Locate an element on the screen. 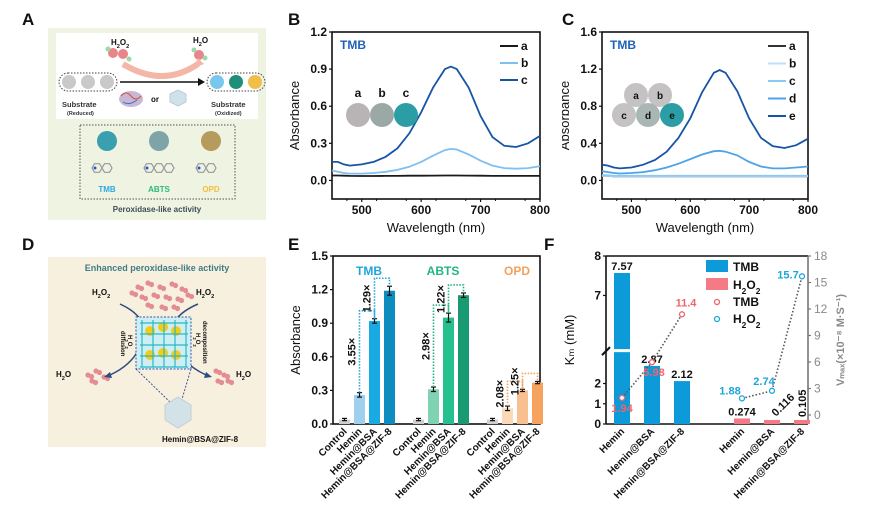  material-label: Hemin@BSA@ZIF-8 is located at coordinates (200, 439).